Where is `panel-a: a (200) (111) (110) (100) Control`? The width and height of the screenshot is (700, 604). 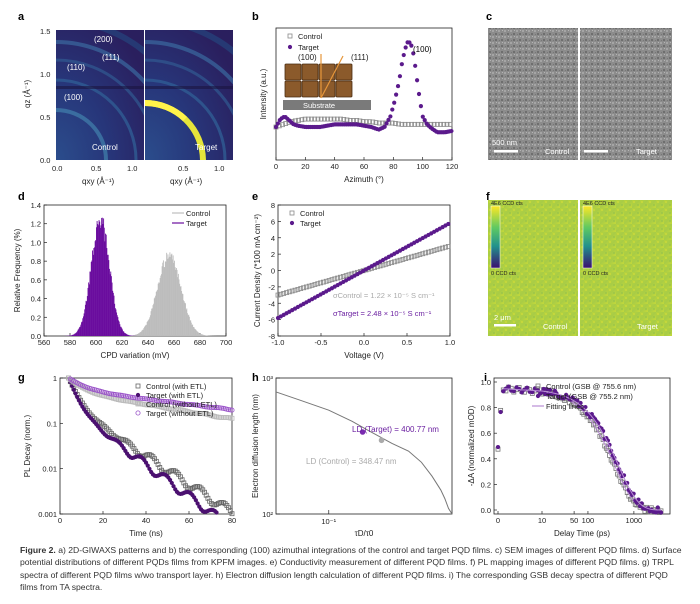 panel-a: a (200) (111) (110) (100) Control is located at coordinates (125, 98).